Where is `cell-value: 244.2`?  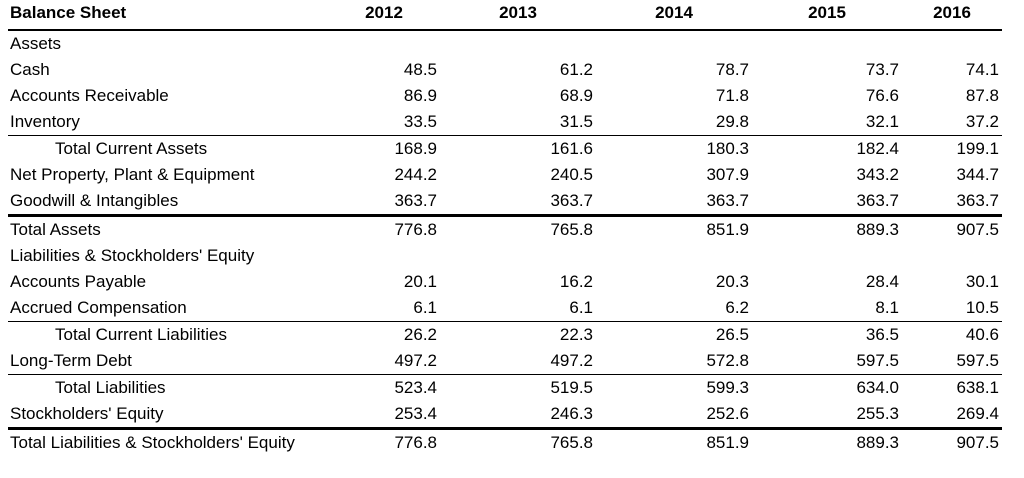 cell-value: 244.2 is located at coordinates (415, 174).